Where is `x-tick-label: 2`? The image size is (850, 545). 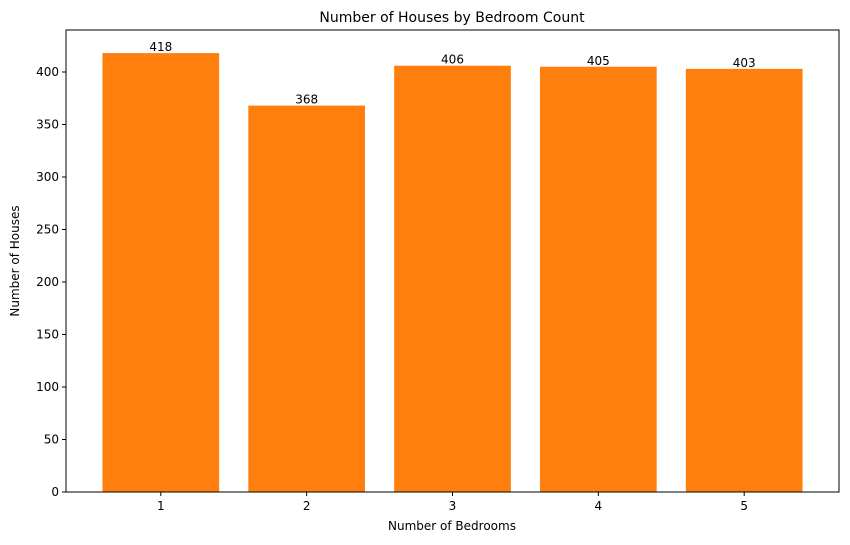
x-tick-label: 2 is located at coordinates (307, 506).